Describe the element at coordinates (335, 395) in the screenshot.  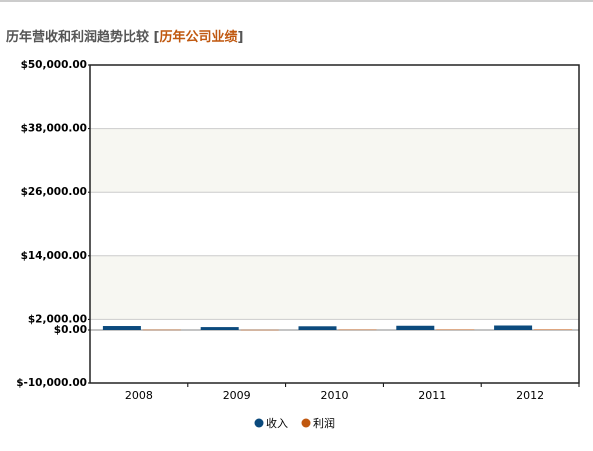
I see `x-tick-label: 2010` at that location.